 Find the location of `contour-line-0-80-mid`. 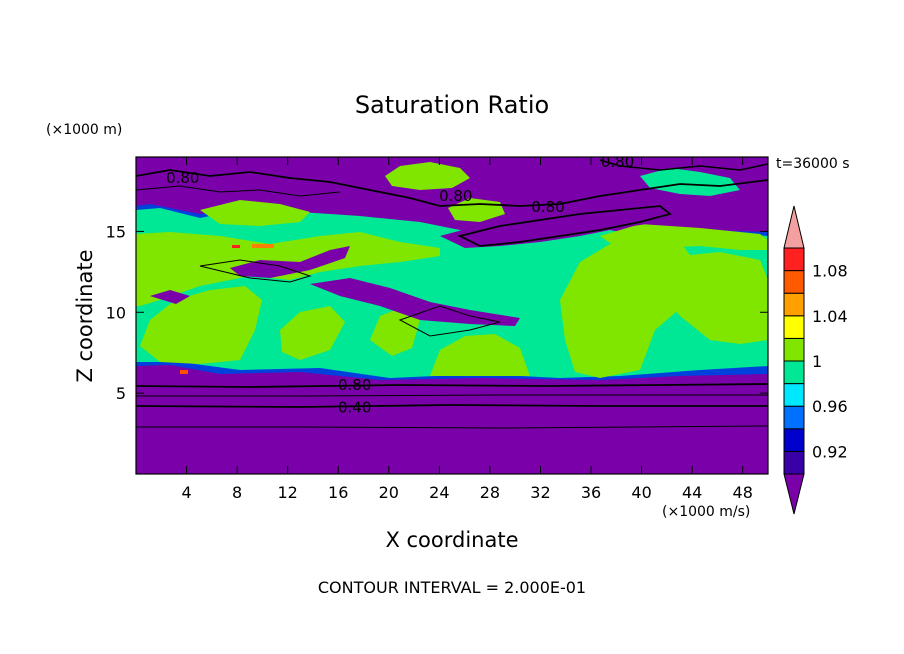

contour-line-0-80-mid is located at coordinates (564, 226).